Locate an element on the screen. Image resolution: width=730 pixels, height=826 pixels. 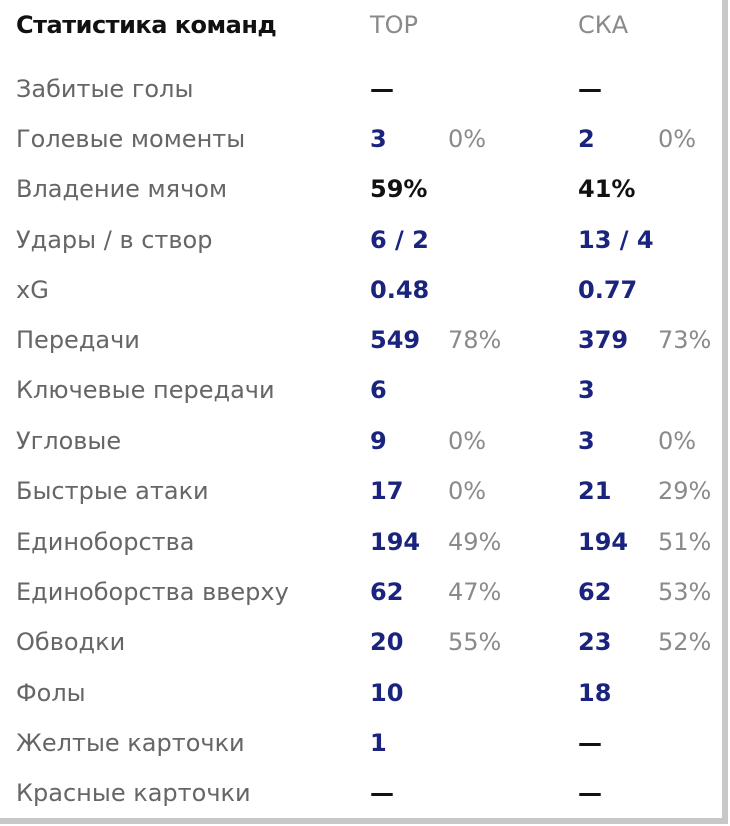
stat-label: Быстрые атаки is located at coordinates (112, 491).